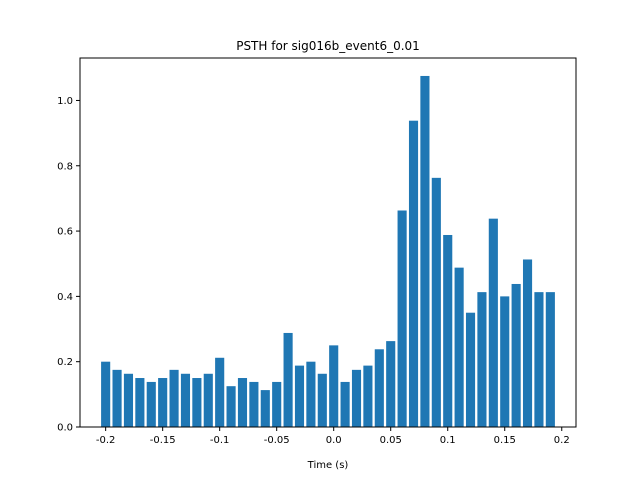  What do you see at coordinates (328, 46) in the screenshot?
I see `chart-title: PSTH for sig016b_event6_0.01` at bounding box center [328, 46].